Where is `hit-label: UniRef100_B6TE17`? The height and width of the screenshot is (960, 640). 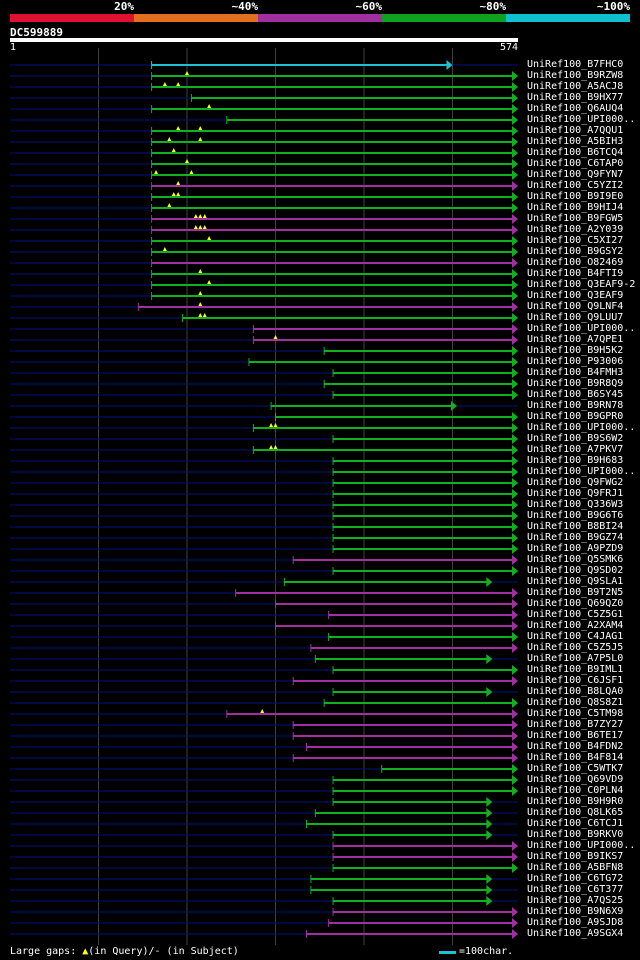
hit-label: UniRef100_B6TE17 is located at coordinates (575, 735).